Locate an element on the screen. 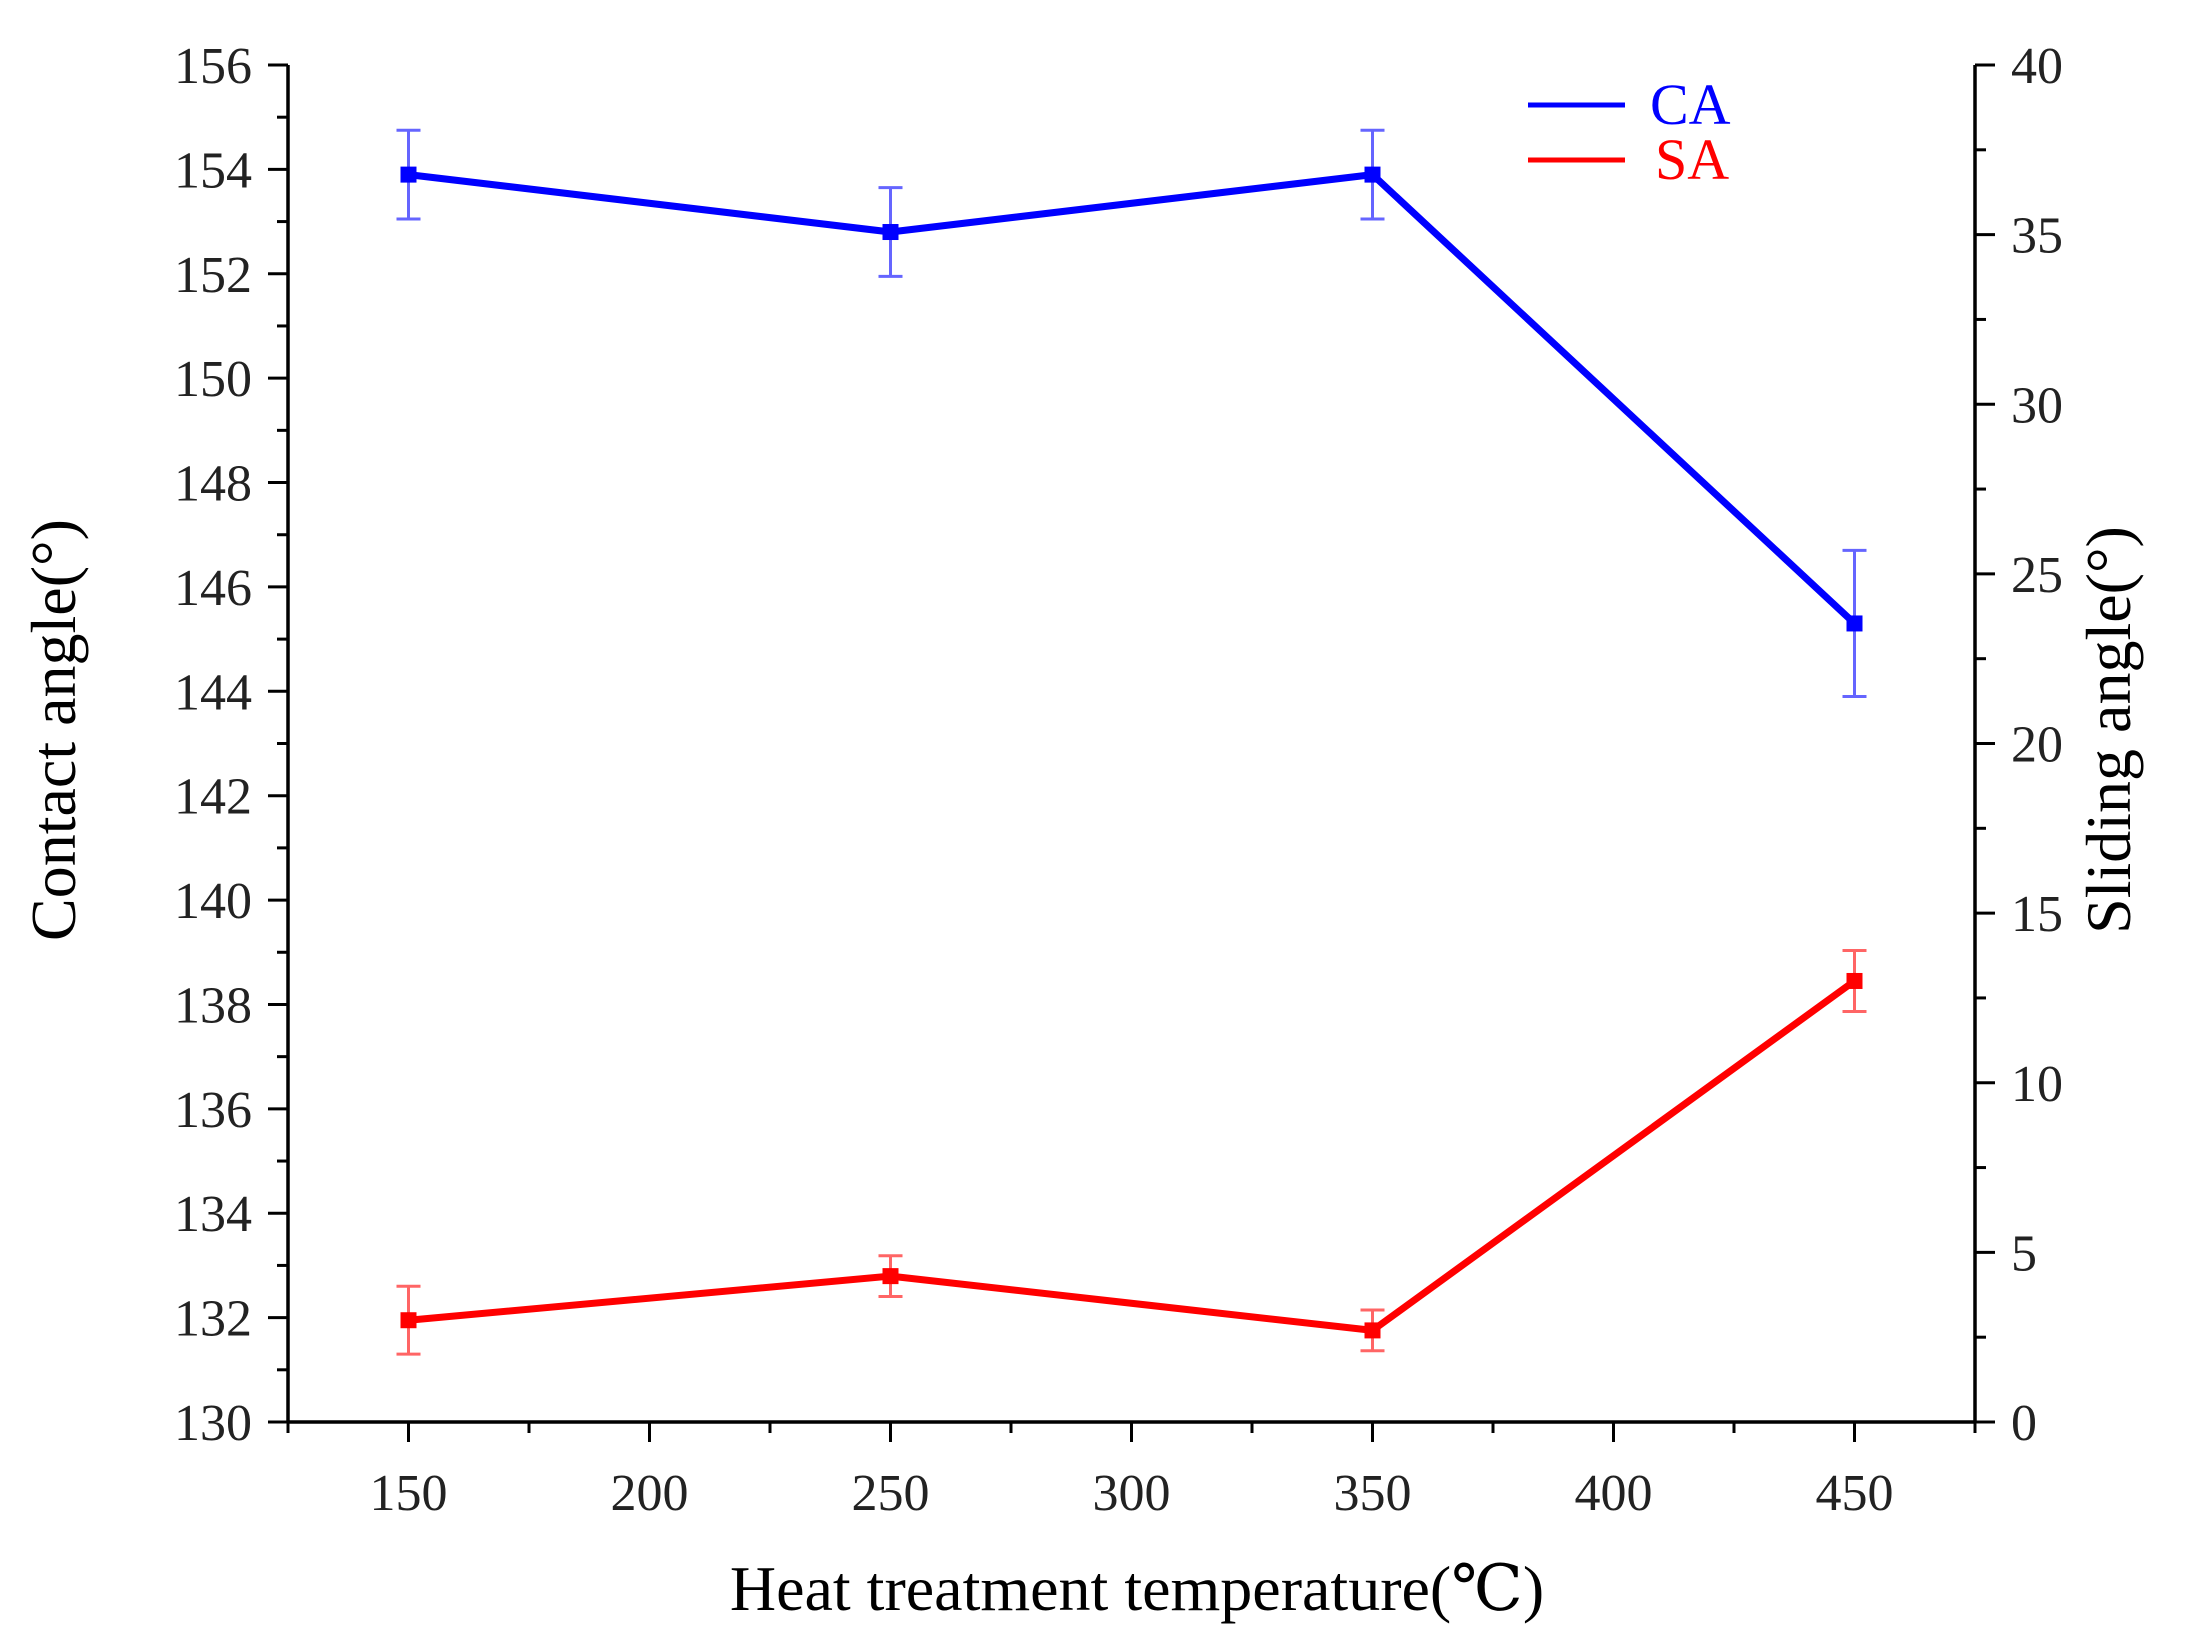 This screenshot has width=2190, height=1651. right-tick-label: 25 is located at coordinates (2037, 575).